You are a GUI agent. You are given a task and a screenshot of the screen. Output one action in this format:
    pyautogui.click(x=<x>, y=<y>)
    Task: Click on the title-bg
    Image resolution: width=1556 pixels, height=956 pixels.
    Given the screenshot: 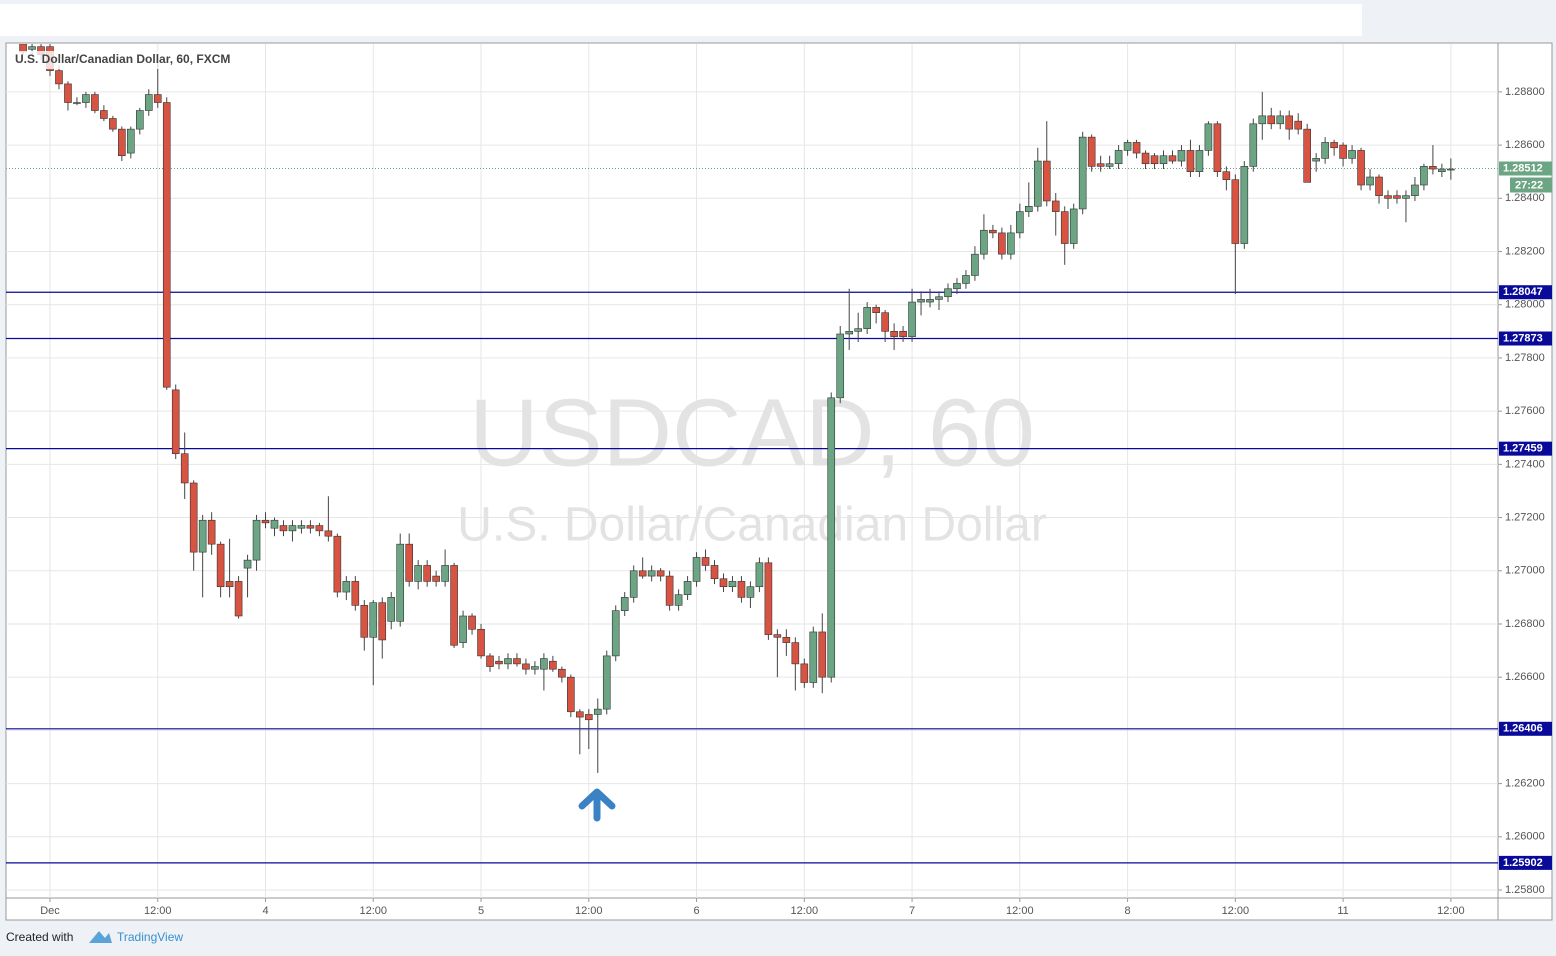 What is the action you would take?
    pyautogui.click(x=127, y=60)
    